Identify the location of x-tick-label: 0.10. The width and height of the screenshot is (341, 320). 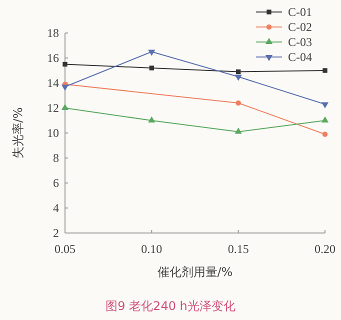
(151, 249).